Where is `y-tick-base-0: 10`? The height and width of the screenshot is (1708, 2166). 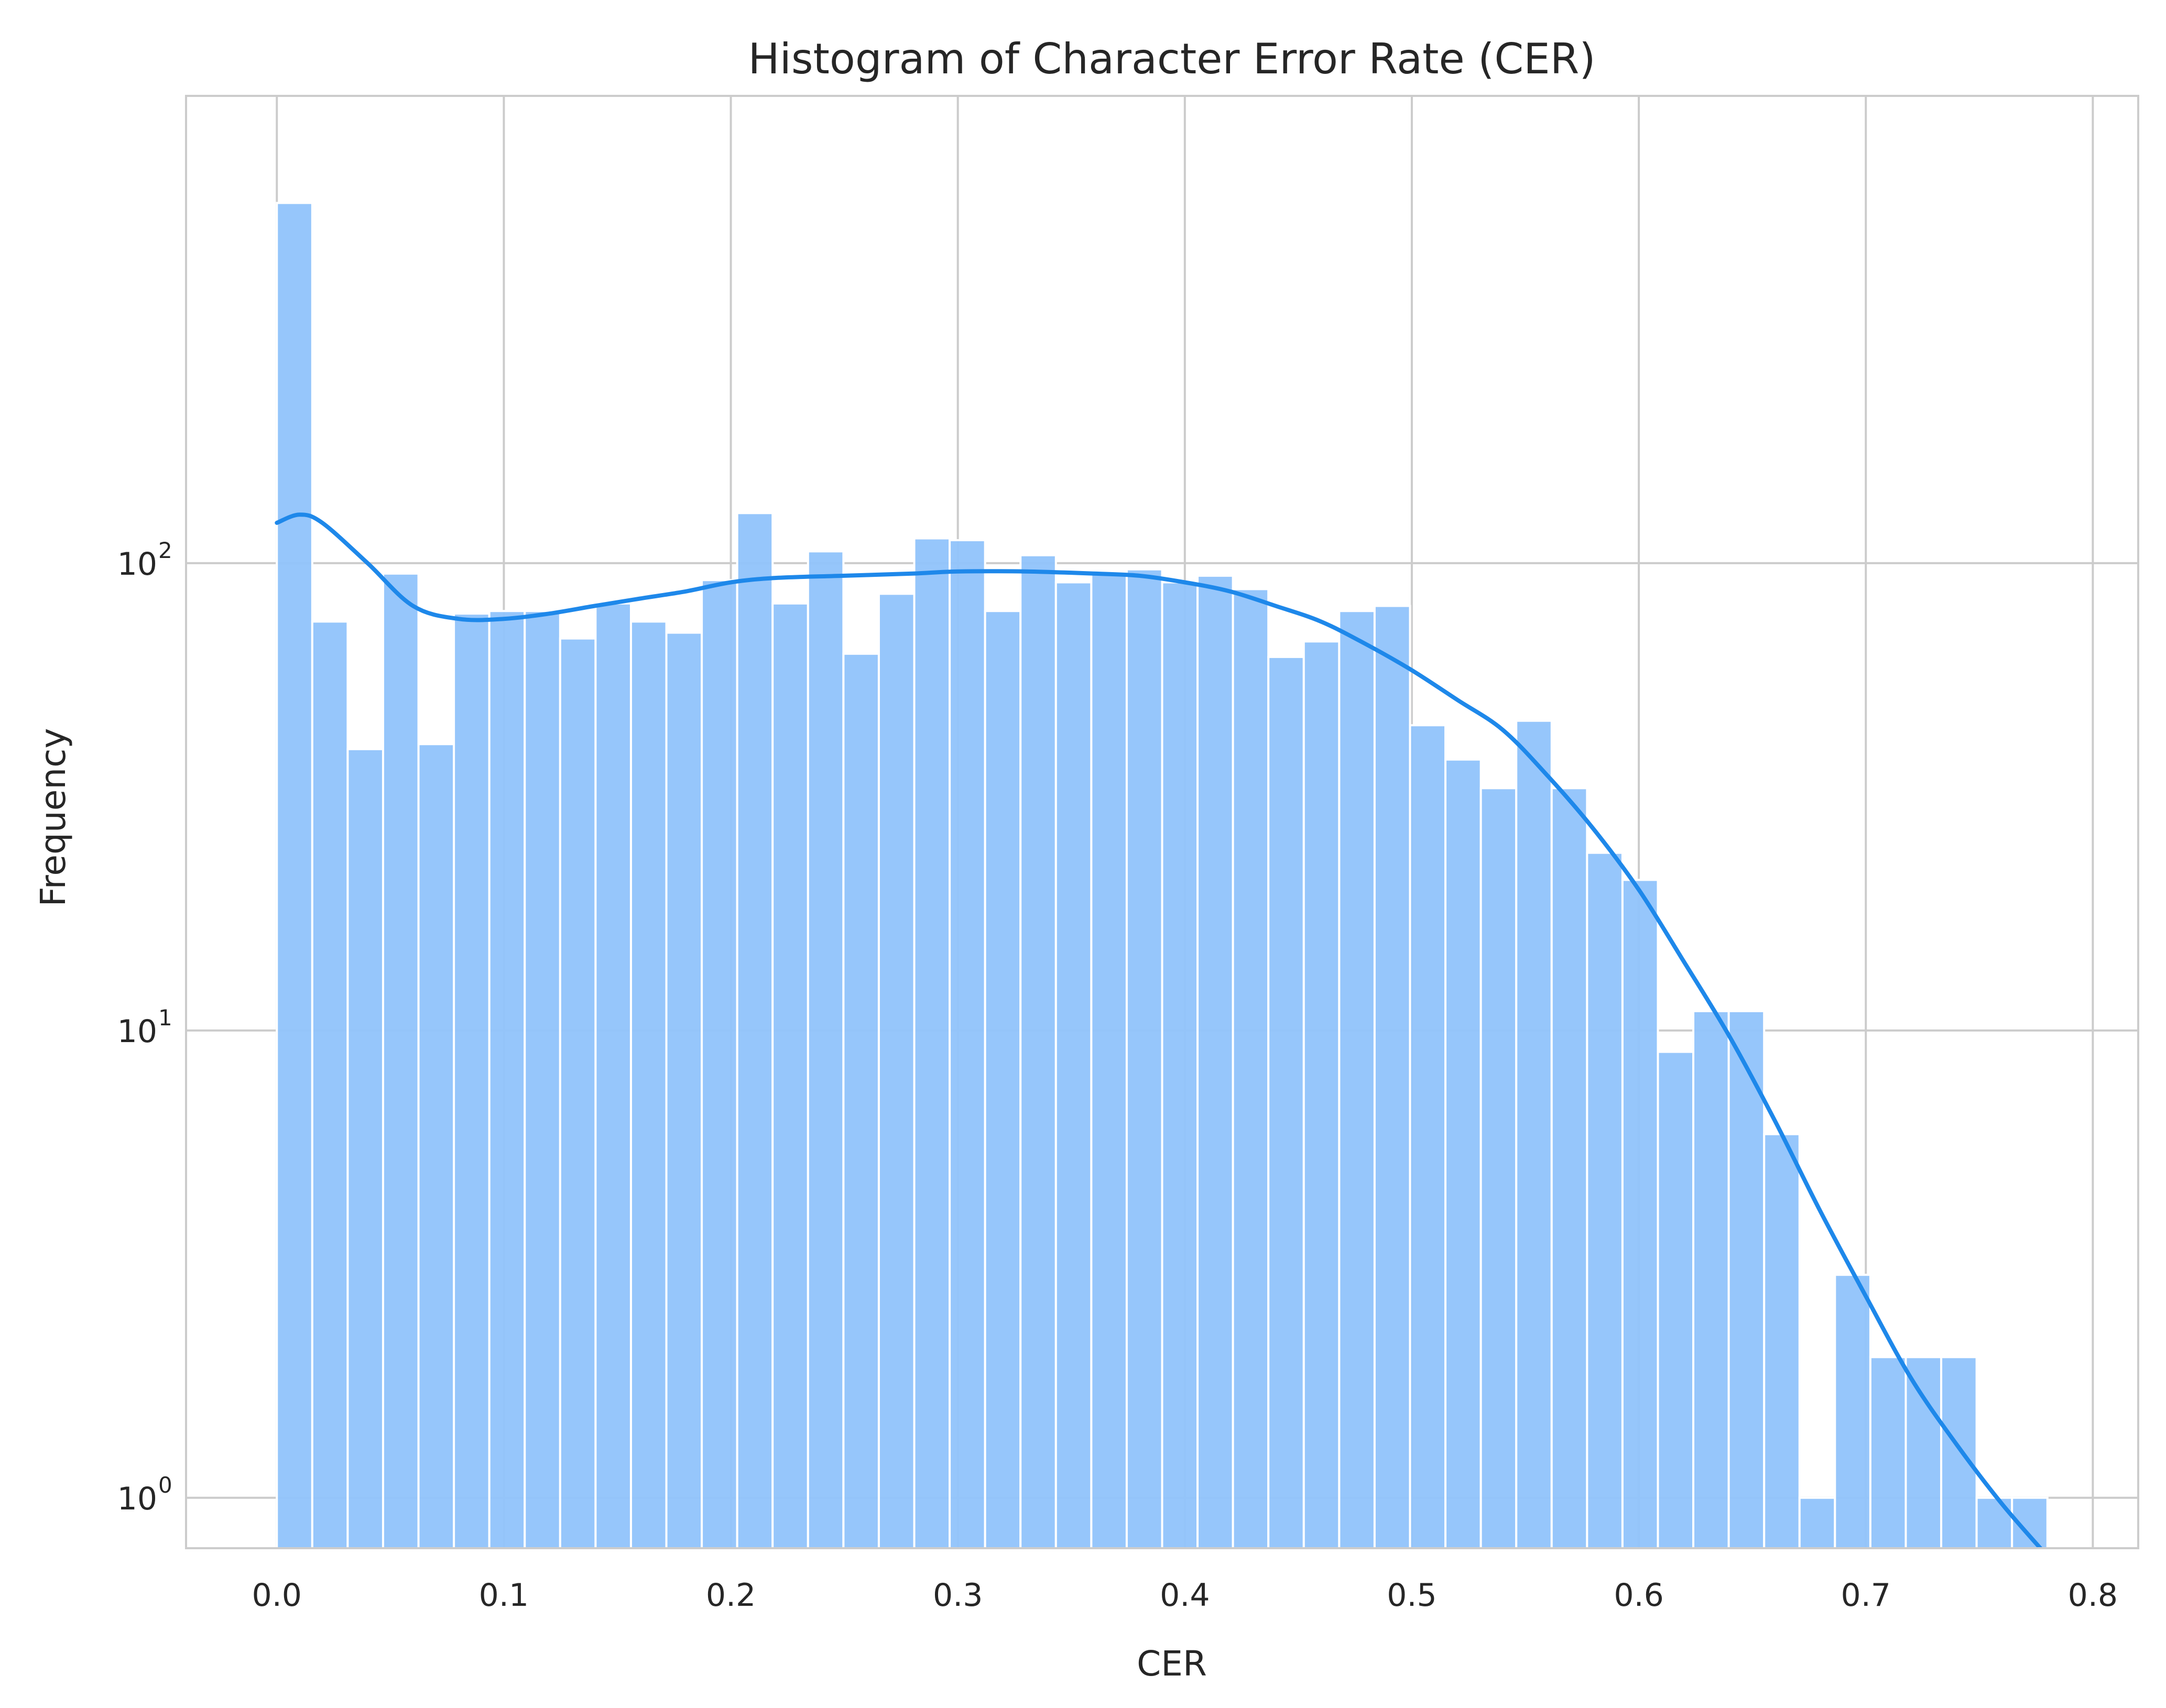 y-tick-base-0: 10 is located at coordinates (137, 1499).